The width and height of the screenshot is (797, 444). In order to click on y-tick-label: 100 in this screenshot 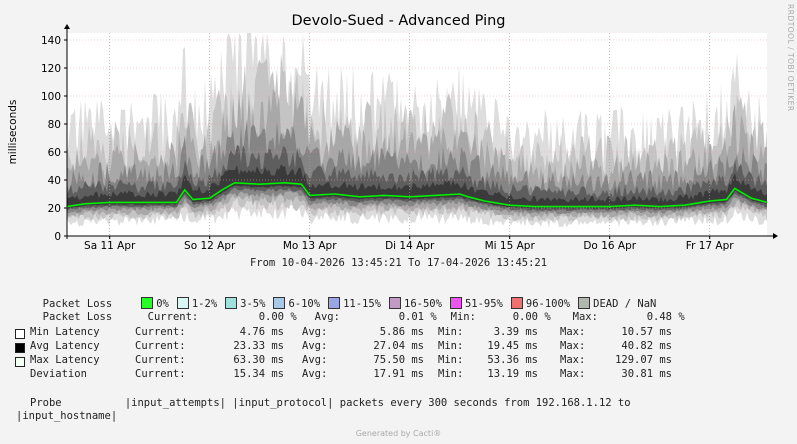, I will do `click(51, 97)`.